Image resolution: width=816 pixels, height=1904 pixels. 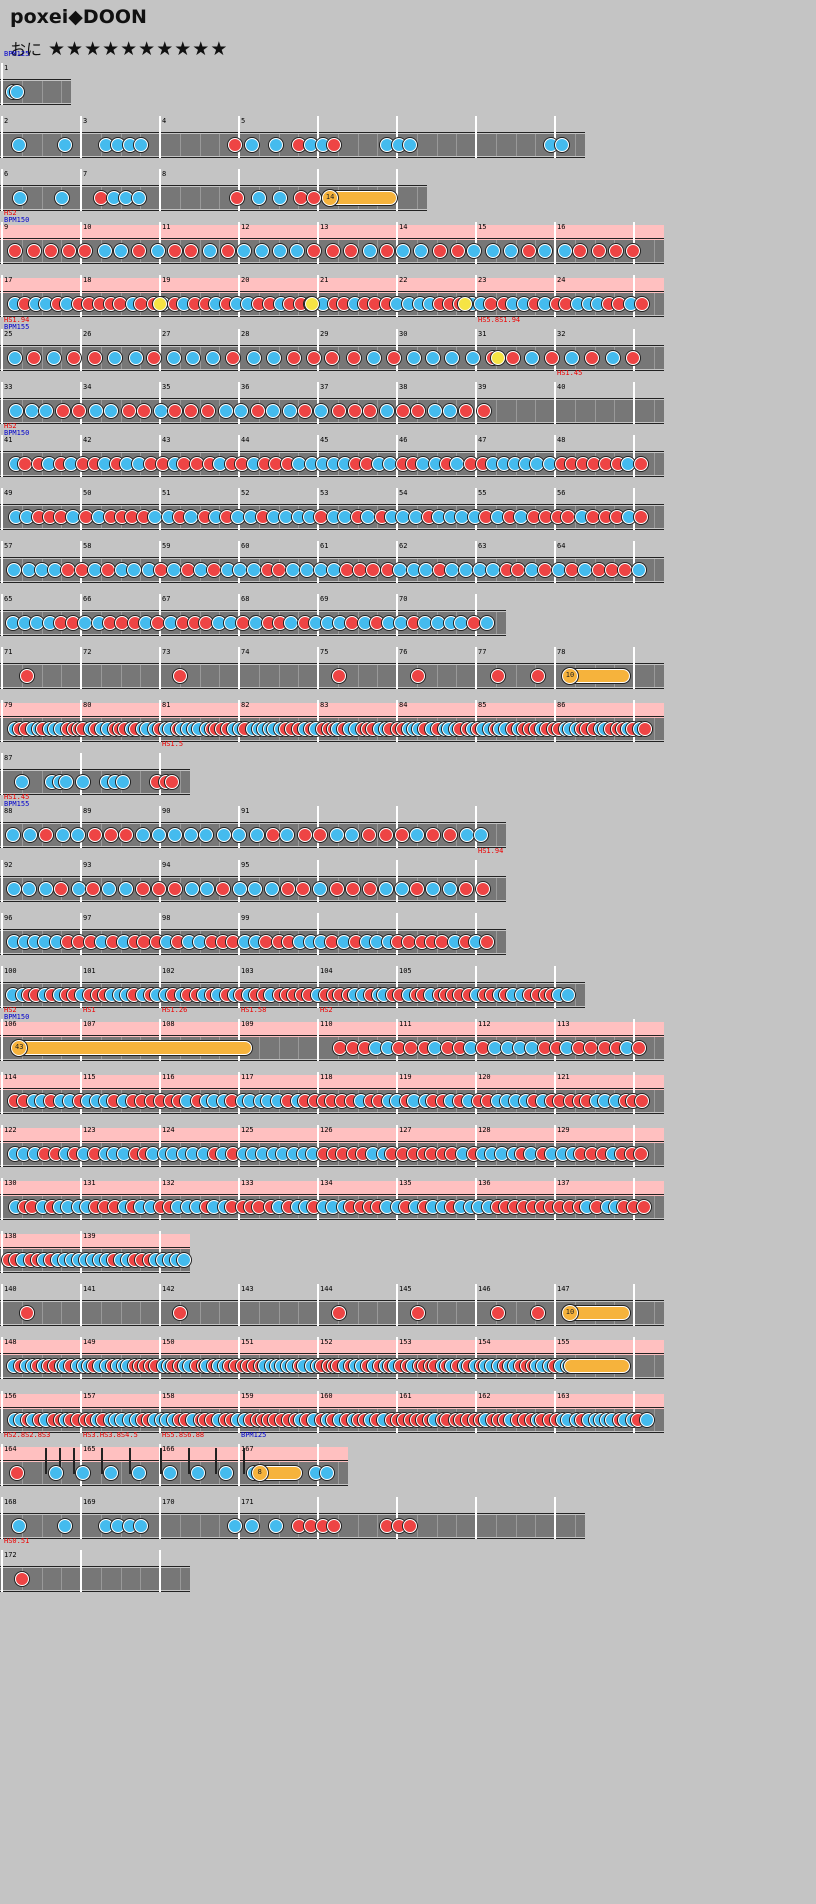 What do you see at coordinates (569, 676) in the screenshot?
I see `drumroll-count: 10` at bounding box center [569, 676].